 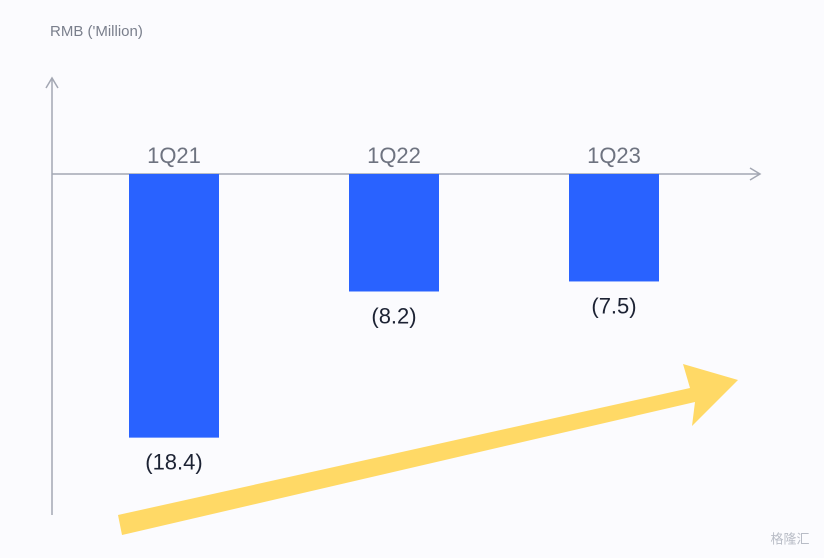 What do you see at coordinates (613, 305) in the screenshot?
I see `value-label: (7.5)` at bounding box center [613, 305].